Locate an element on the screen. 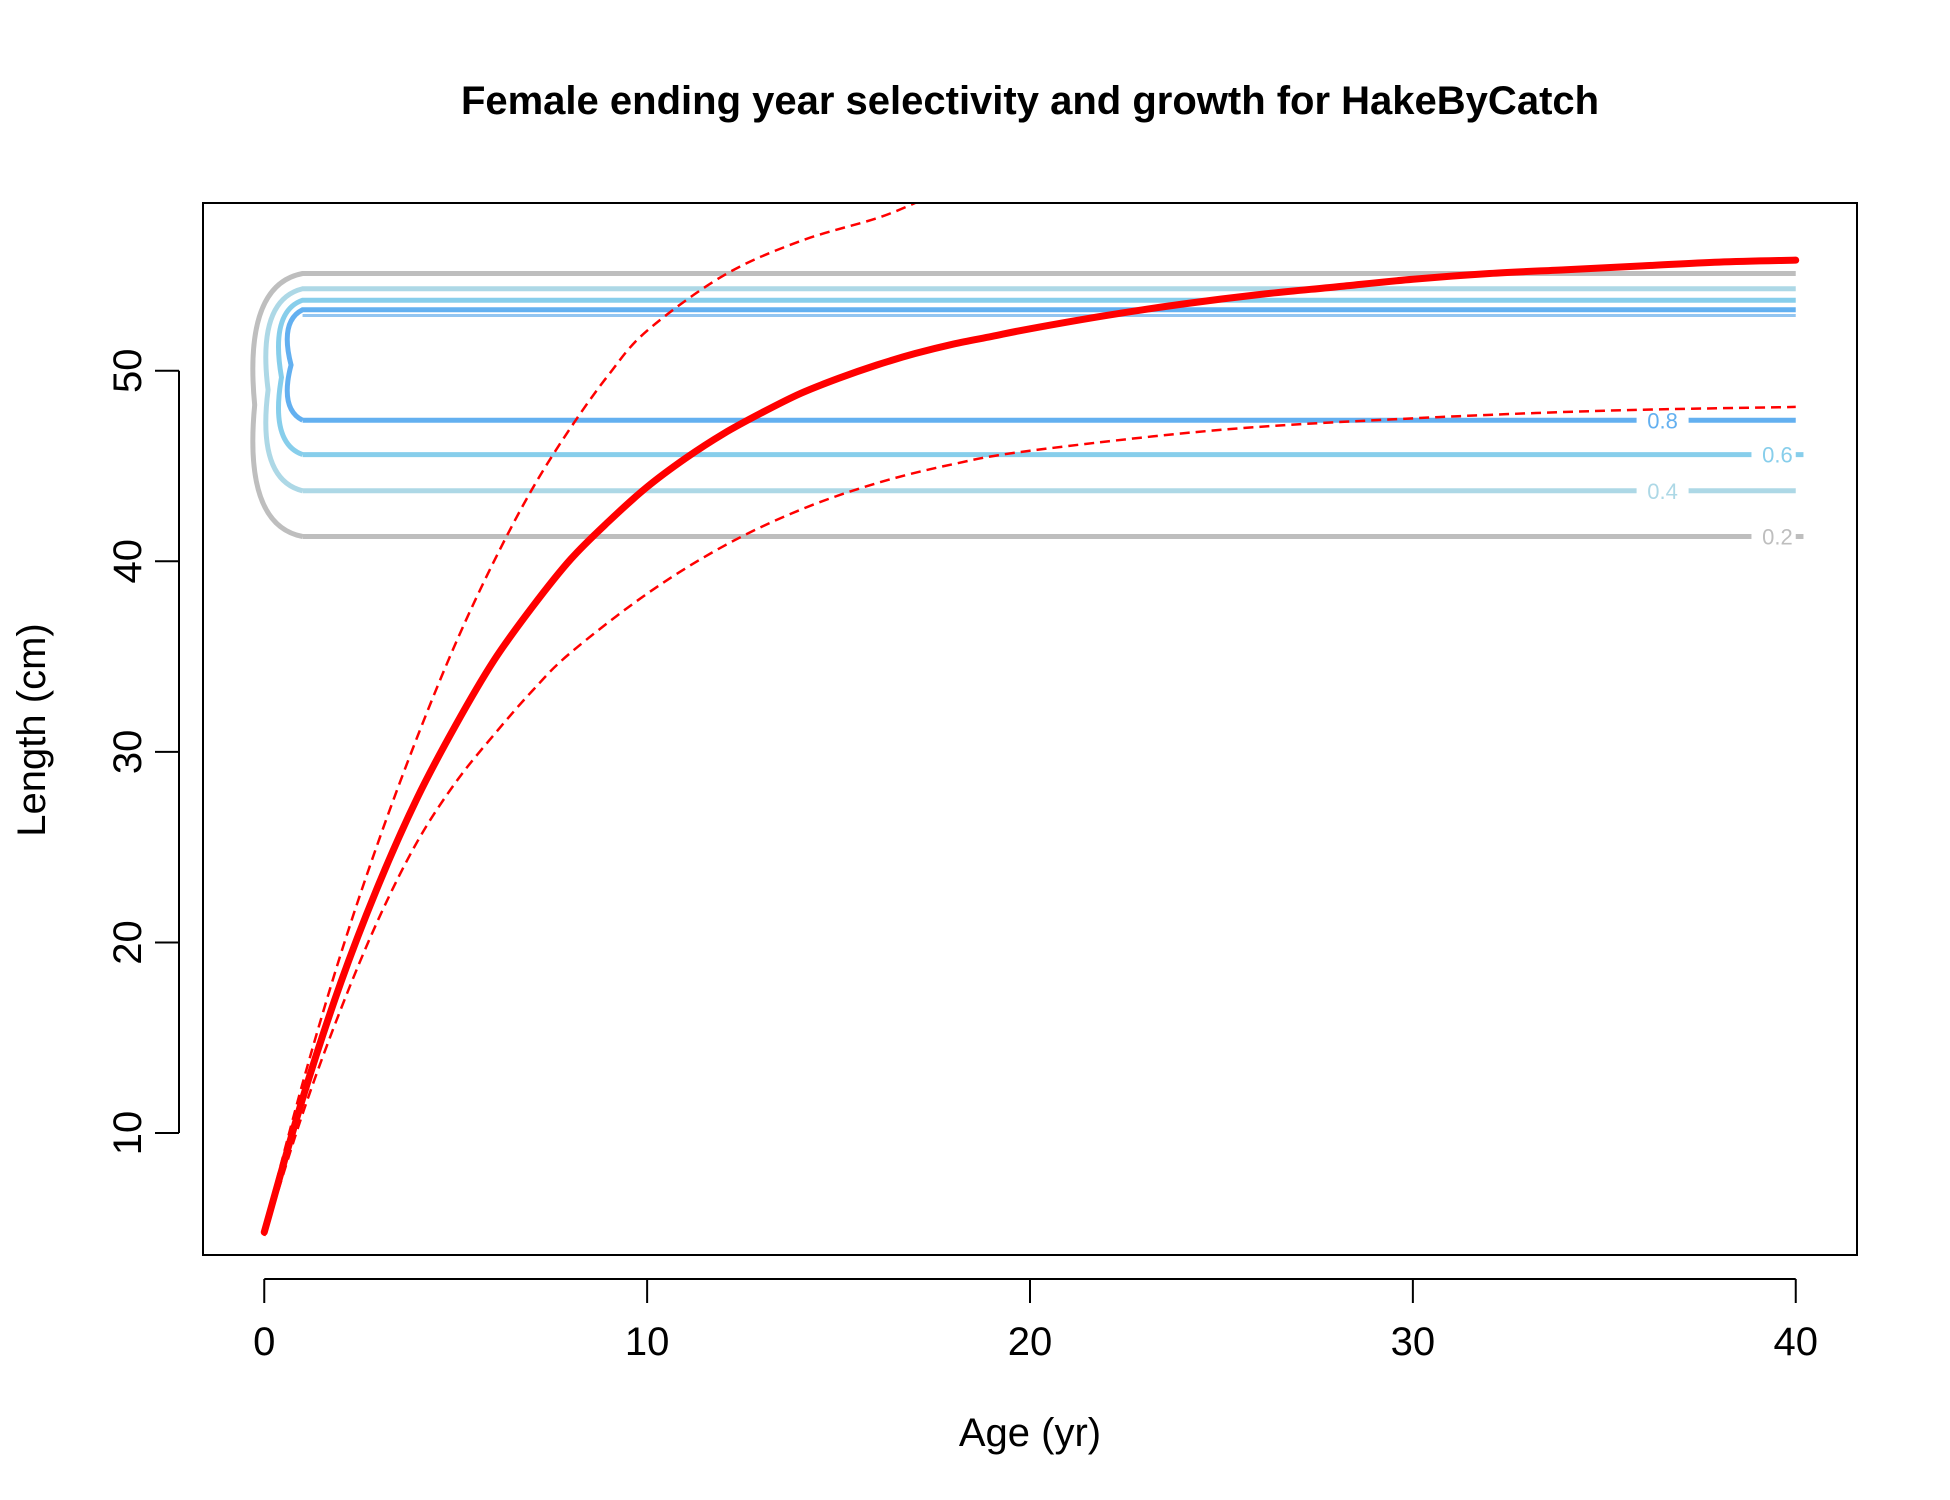 The image size is (1950, 1500). x-tick-label: 40 is located at coordinates (1795, 1342).